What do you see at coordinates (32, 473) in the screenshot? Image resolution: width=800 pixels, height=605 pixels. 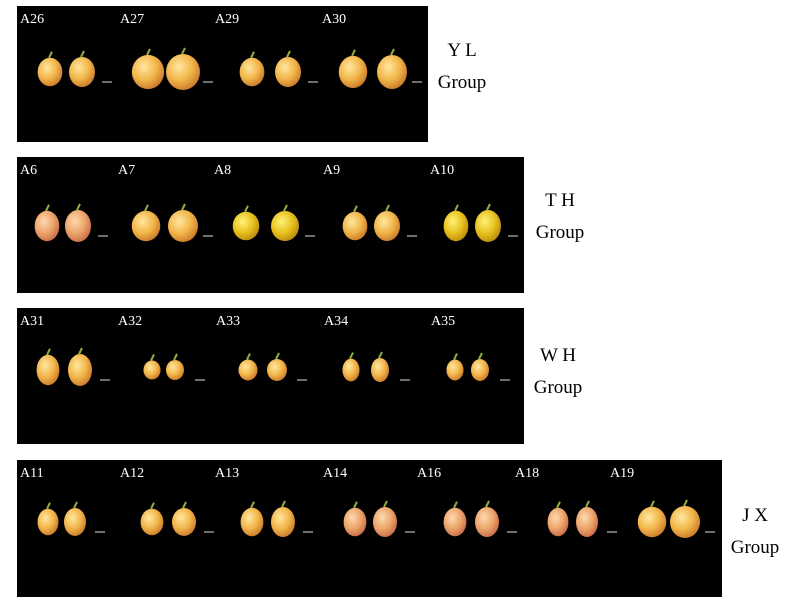 I see `sample-label: A11` at bounding box center [32, 473].